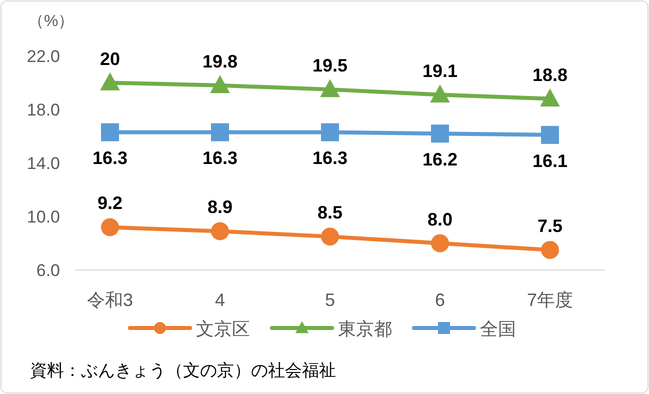  I want to click on x-tick-label: 4, so click(220, 300).